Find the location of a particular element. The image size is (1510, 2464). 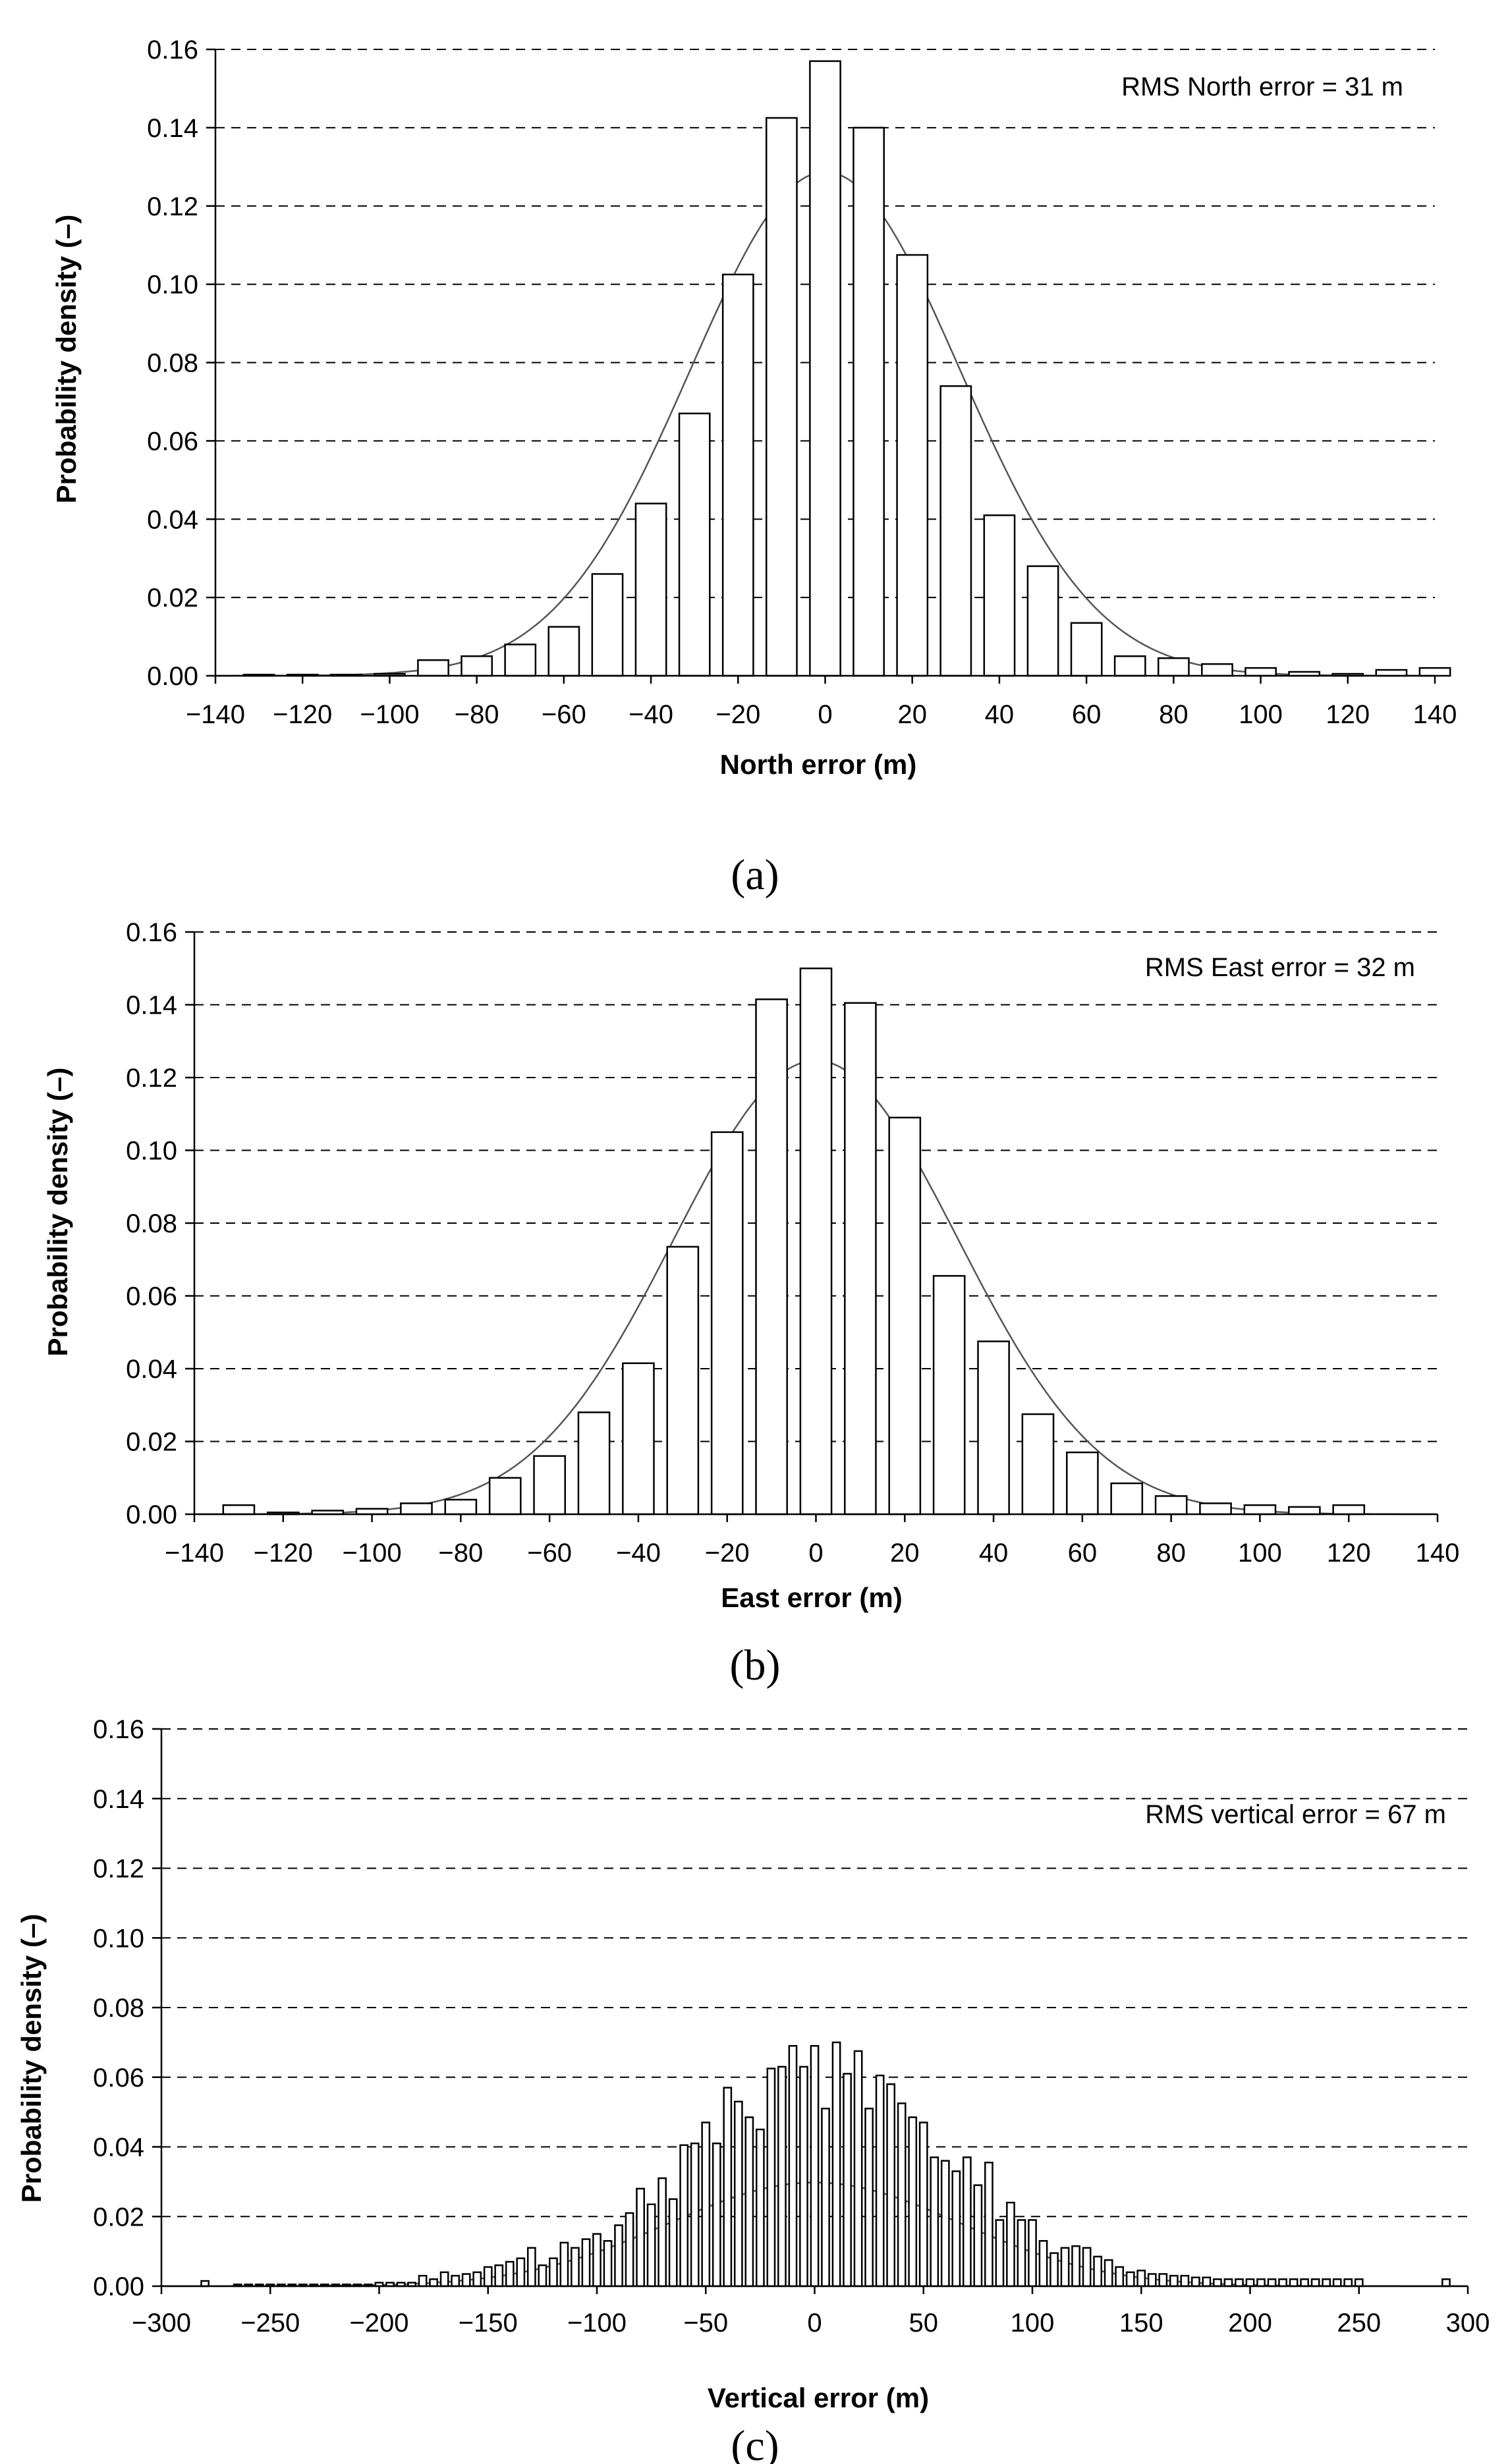

panel-c-xtick-label: −300 is located at coordinates (161, 2323).